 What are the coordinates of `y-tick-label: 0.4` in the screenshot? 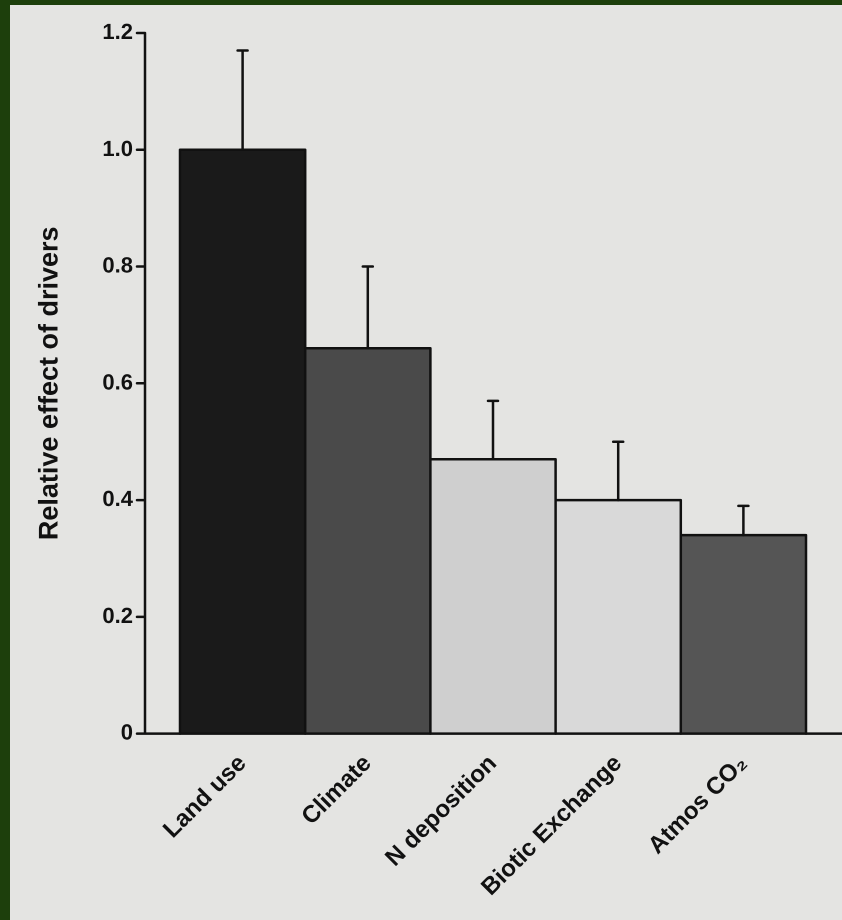 It's located at (118, 499).